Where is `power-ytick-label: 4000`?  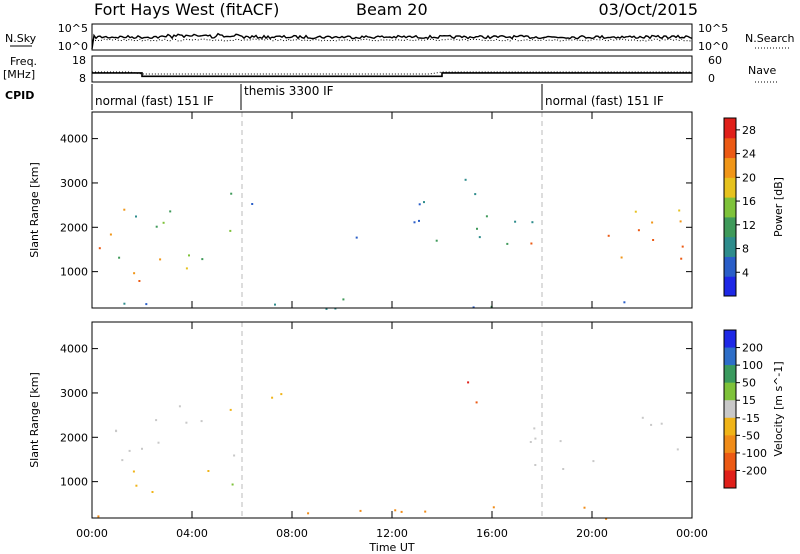 power-ytick-label: 4000 is located at coordinates (74, 139).